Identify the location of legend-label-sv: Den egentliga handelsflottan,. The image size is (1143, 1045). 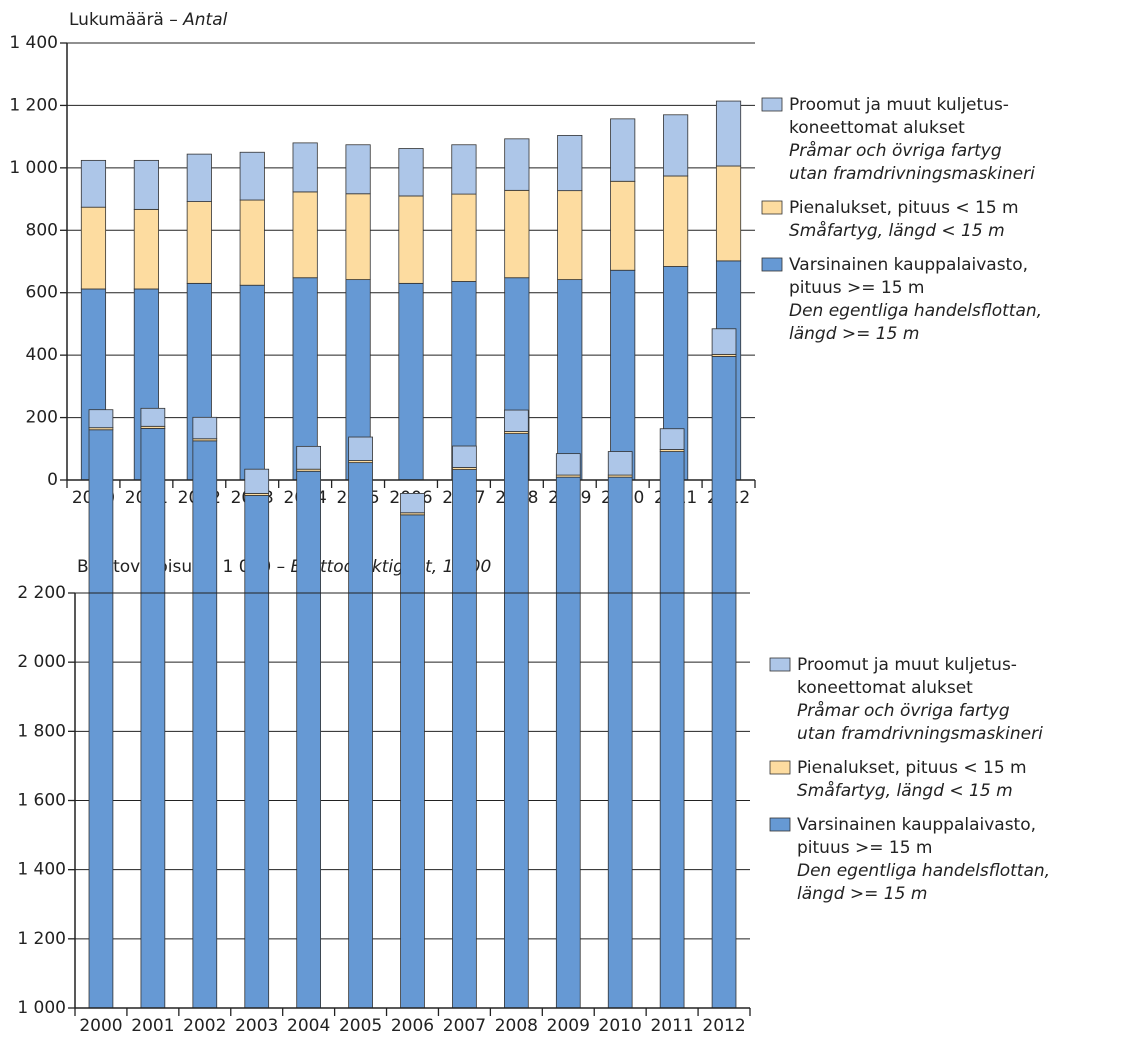
(915, 311).